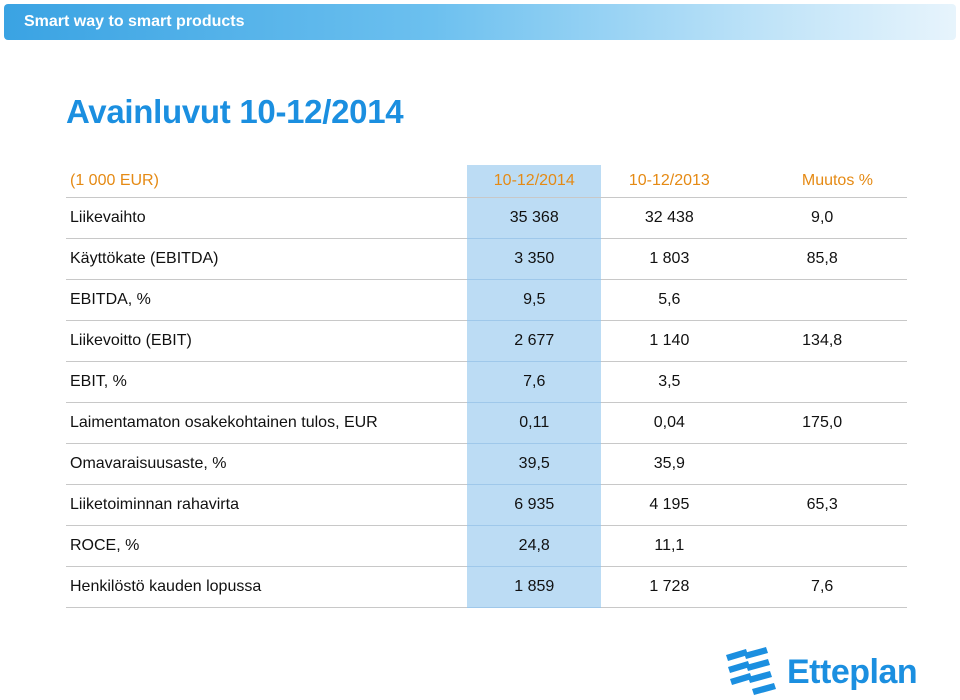  What do you see at coordinates (669, 300) in the screenshot?
I see `previous-value: 5,6` at bounding box center [669, 300].